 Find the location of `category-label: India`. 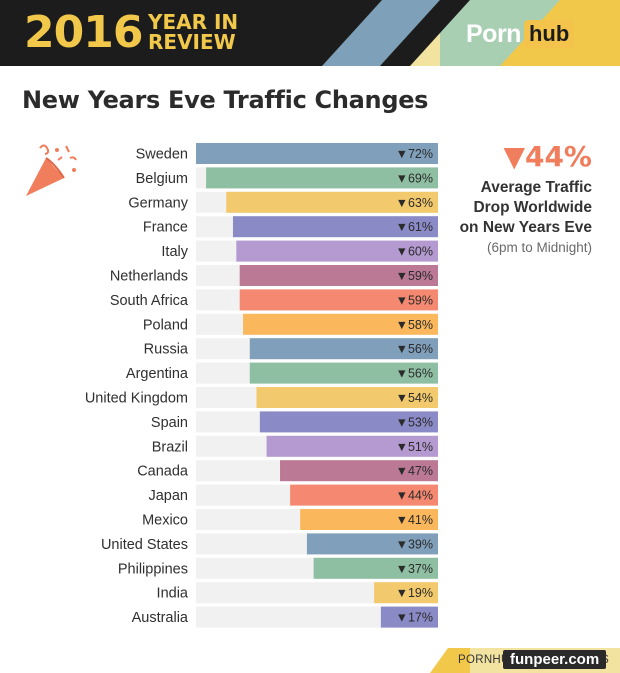

category-label: India is located at coordinates (173, 594).